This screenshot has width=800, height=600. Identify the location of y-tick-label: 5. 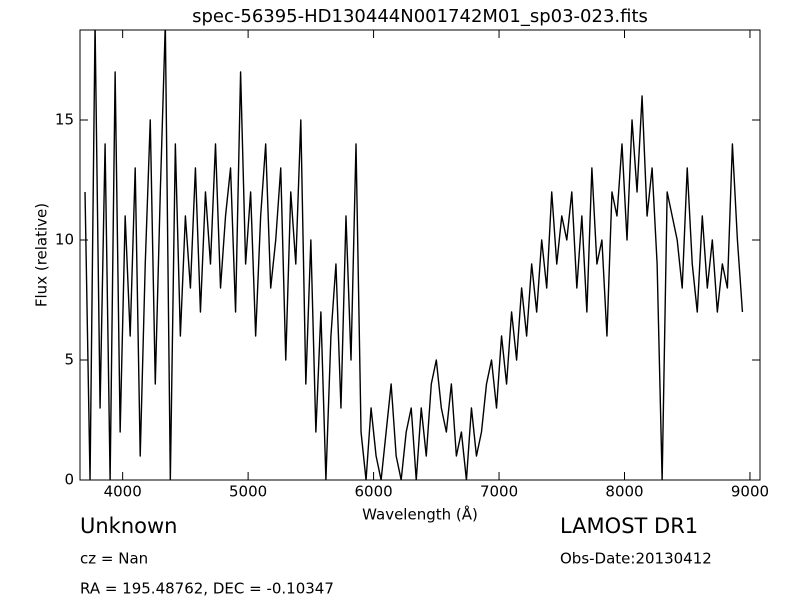
(69, 360).